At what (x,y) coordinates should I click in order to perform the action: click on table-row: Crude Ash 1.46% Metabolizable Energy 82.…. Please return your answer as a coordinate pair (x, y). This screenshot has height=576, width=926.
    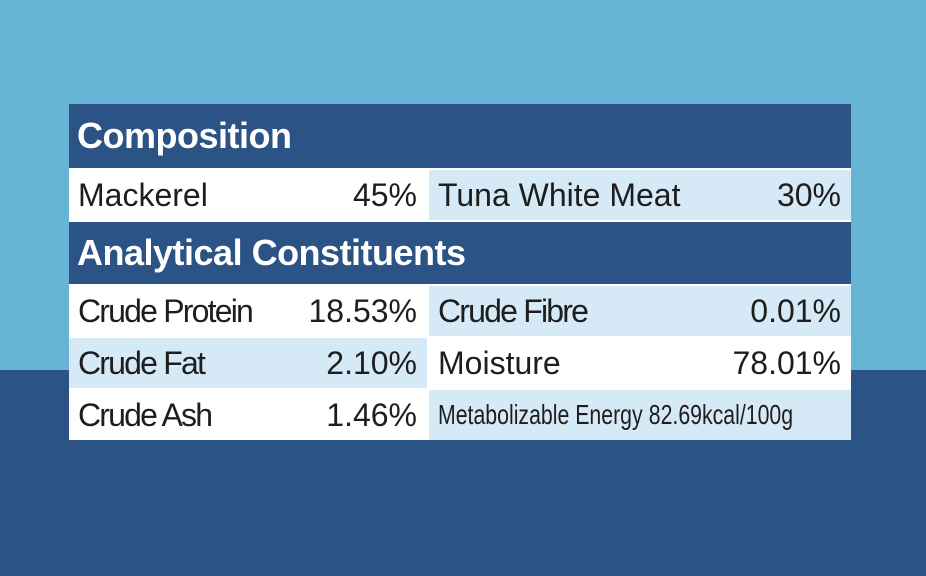
    Looking at the image, I should click on (460, 415).